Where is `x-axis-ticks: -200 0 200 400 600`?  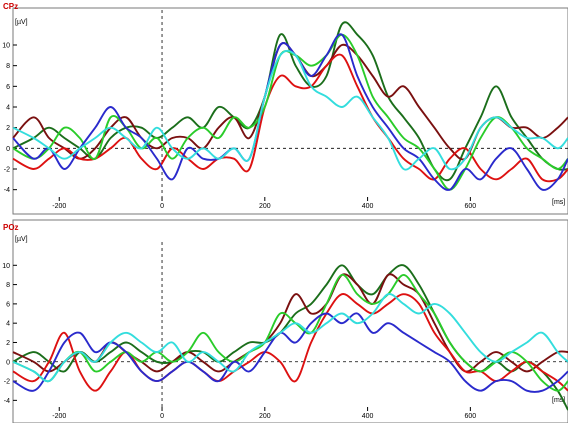
x-axis-ticks: -200 0 200 400 600 is located at coordinates (264, 413).